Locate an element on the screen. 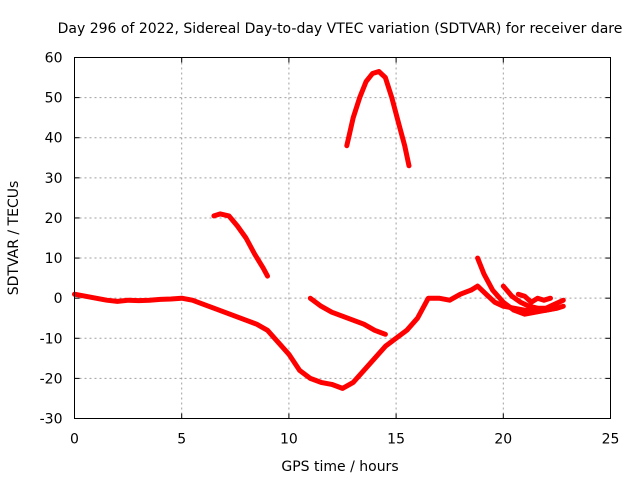  x-tick-label: 5 is located at coordinates (181, 440).